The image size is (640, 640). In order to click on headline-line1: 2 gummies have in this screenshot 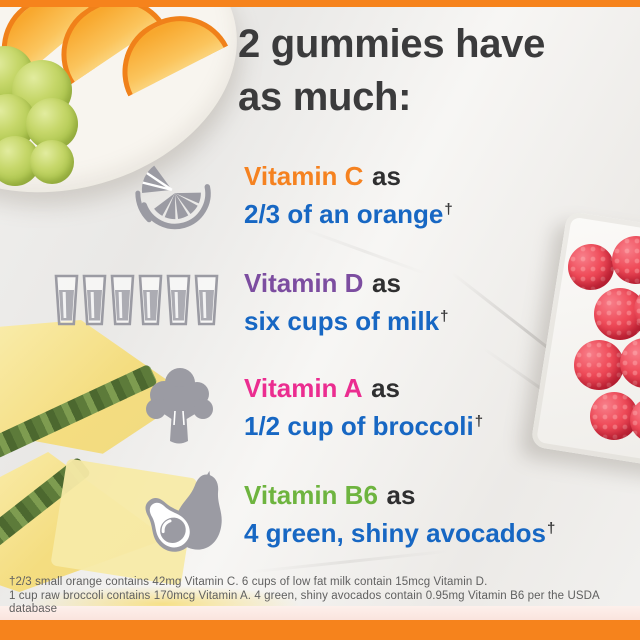, I will do `click(392, 44)`.